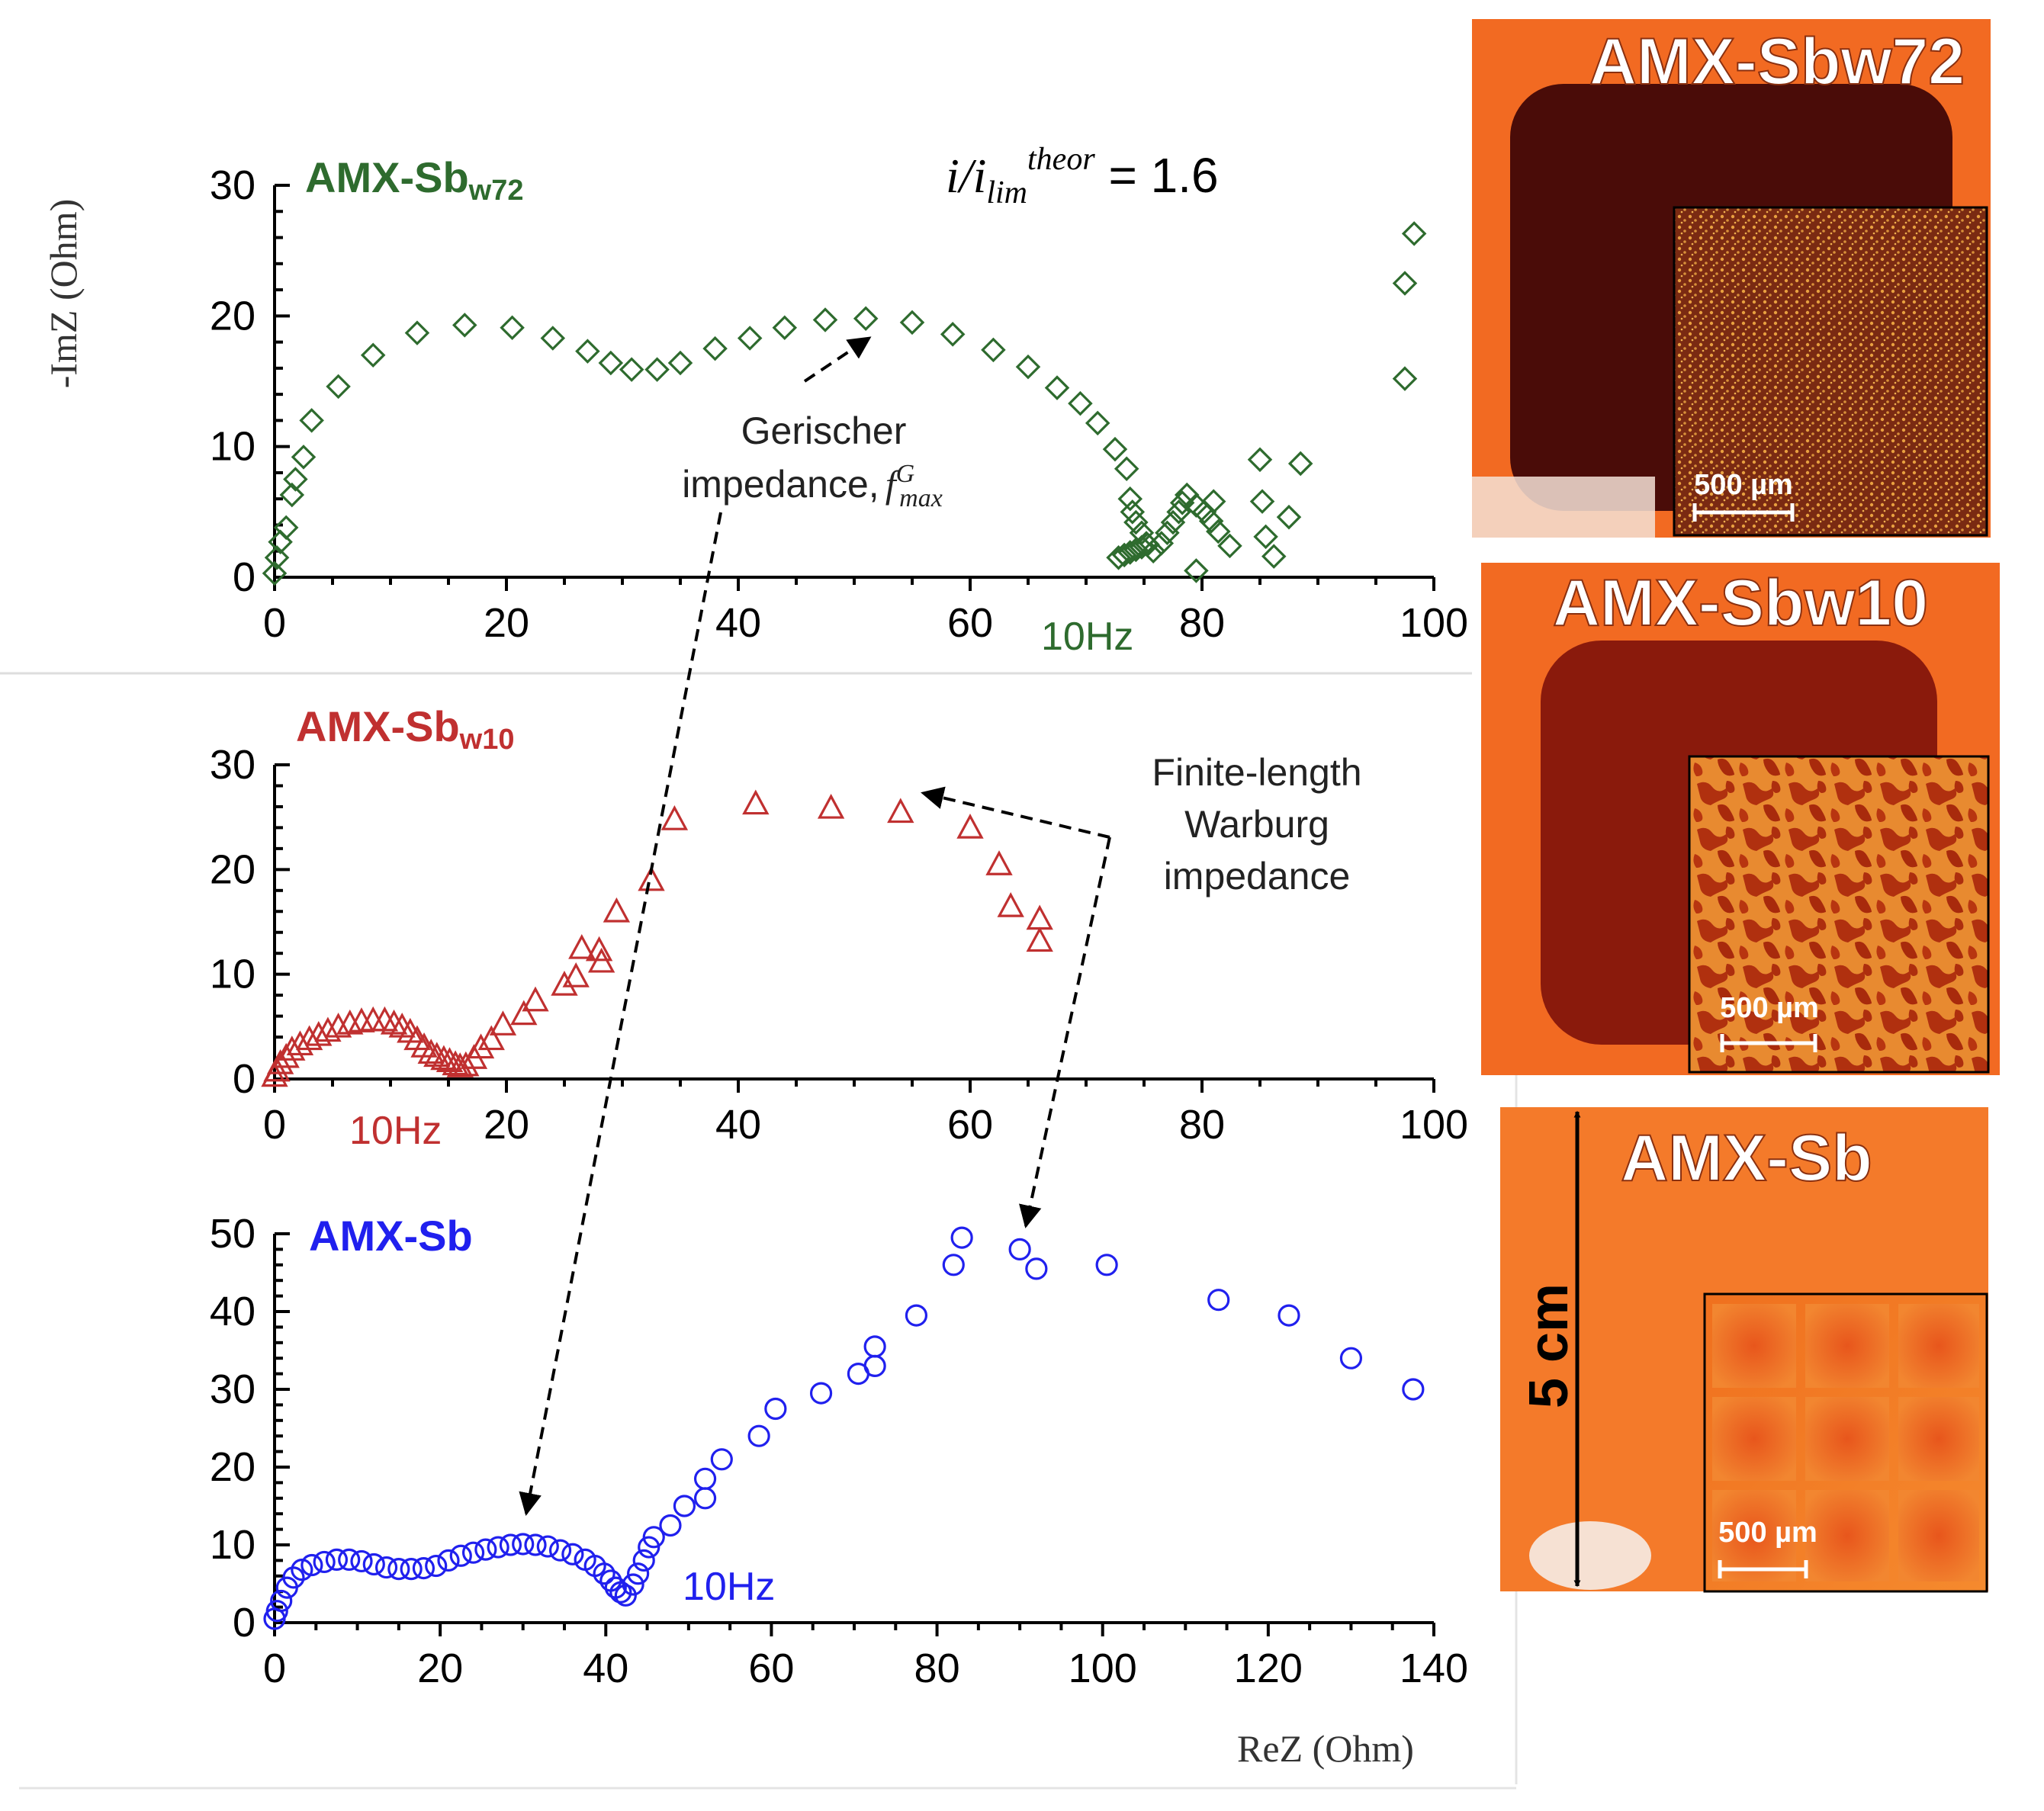  What do you see at coordinates (1747, 1158) in the screenshot?
I see `photo-amx-sb-title: AMX-Sb` at bounding box center [1747, 1158].